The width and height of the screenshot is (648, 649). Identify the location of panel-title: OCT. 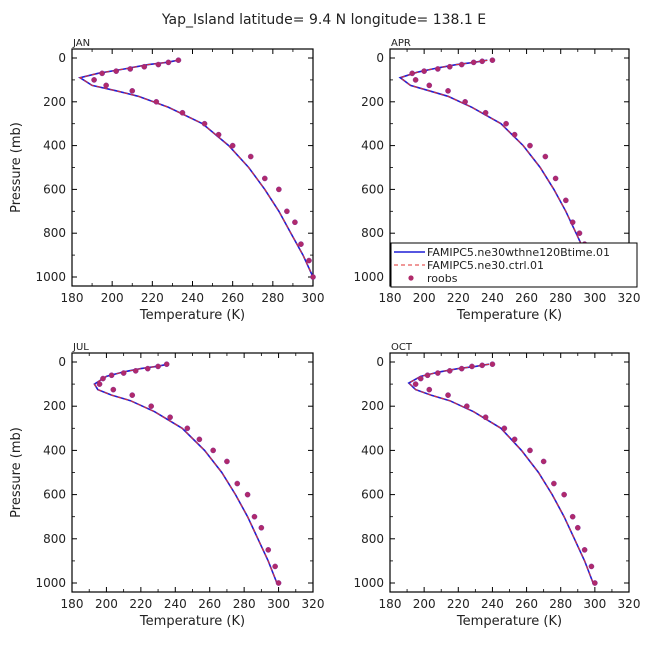
(402, 347).